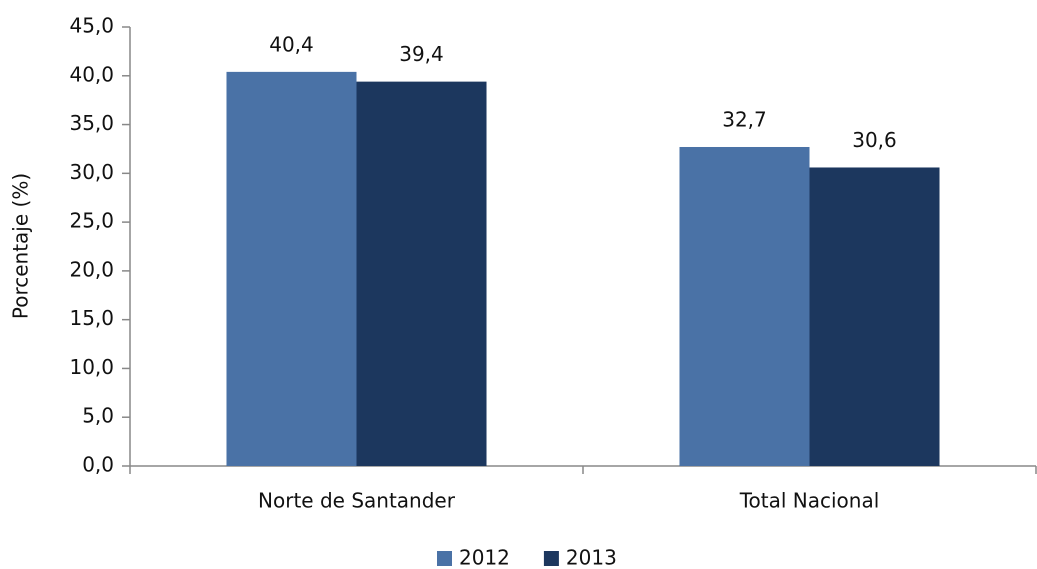 The height and width of the screenshot is (569, 1037). Describe the element at coordinates (874, 140) in the screenshot. I see `value-label: 30,6` at that location.